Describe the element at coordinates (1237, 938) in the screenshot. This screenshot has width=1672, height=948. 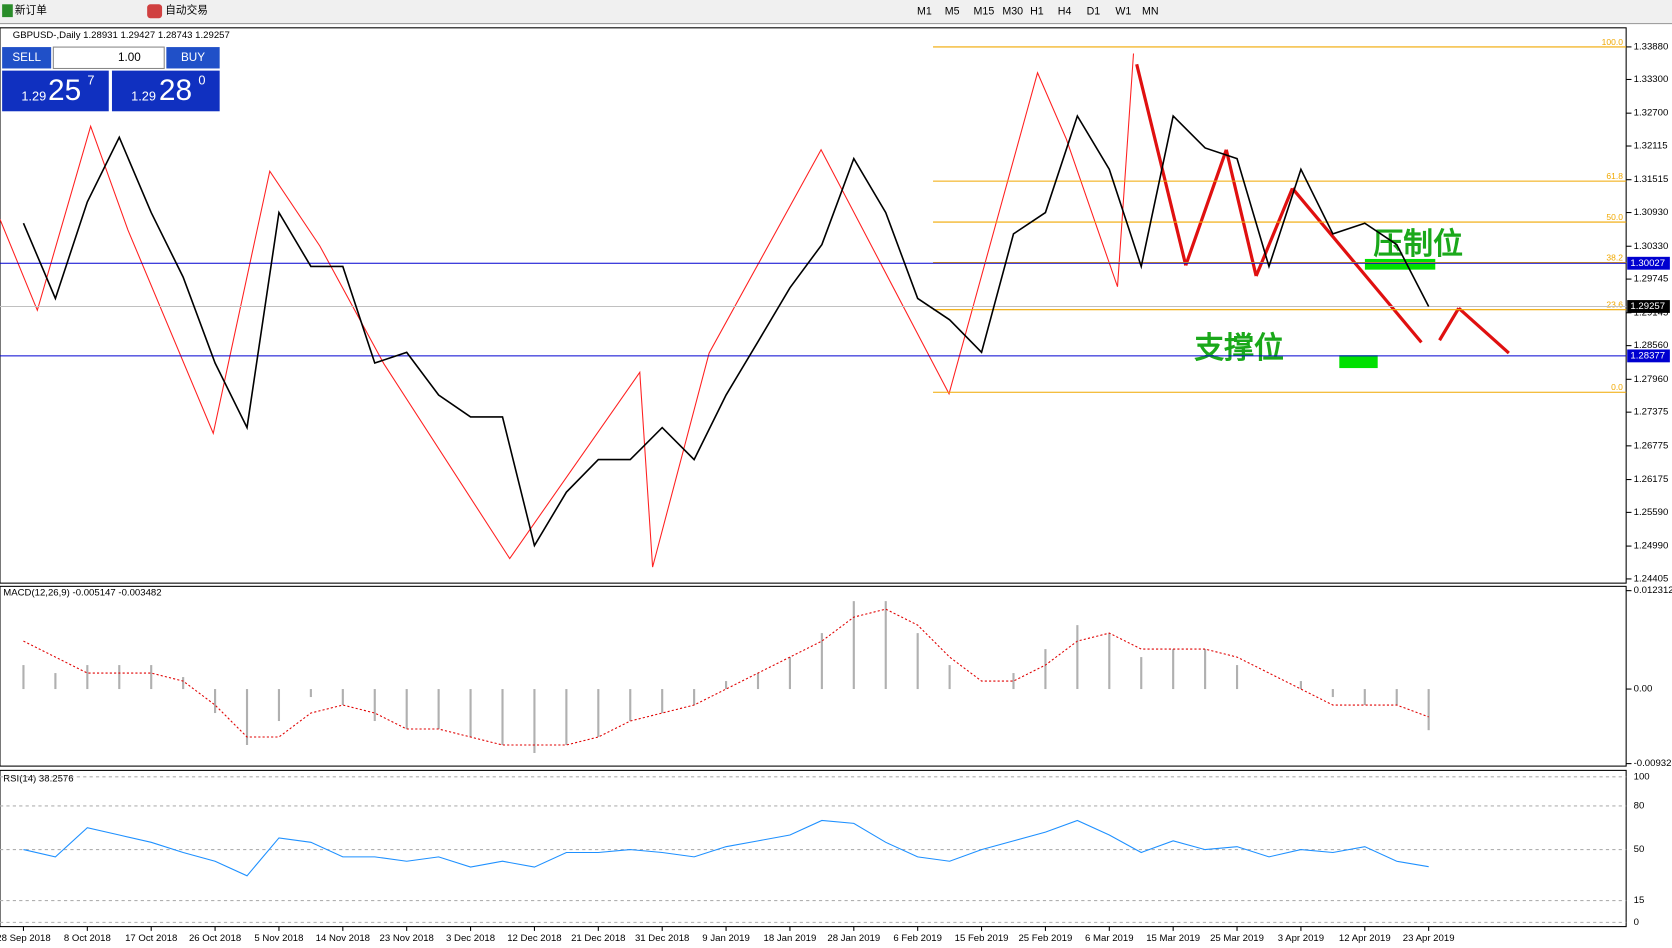
I see `x-tick-label: 25 Mar 2019` at that location.